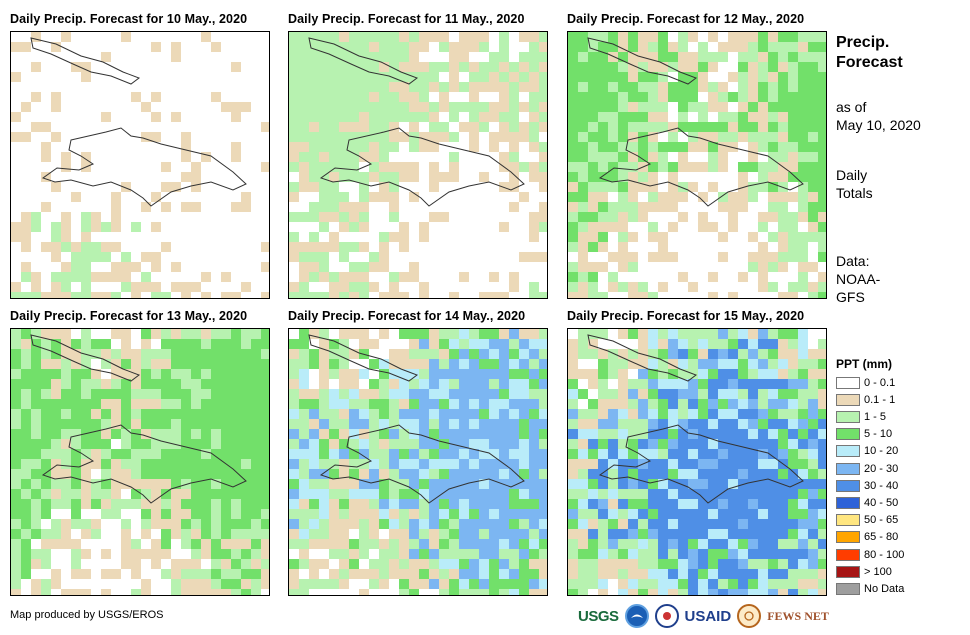  Describe the element at coordinates (851, 107) in the screenshot. I see `as-of-label: as of` at that location.